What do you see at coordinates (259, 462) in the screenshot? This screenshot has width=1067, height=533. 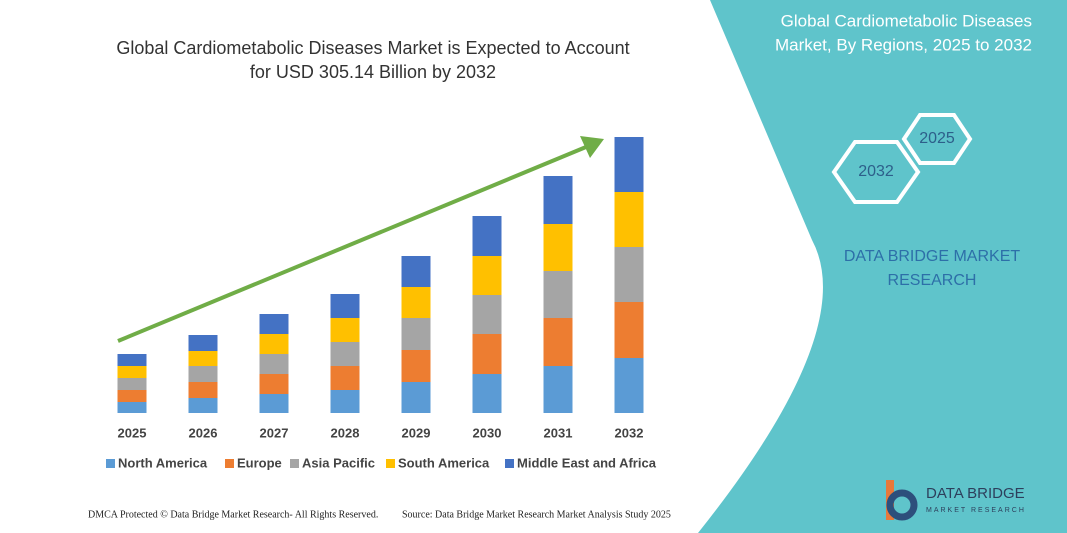 I see `legend-label: Europe` at bounding box center [259, 462].